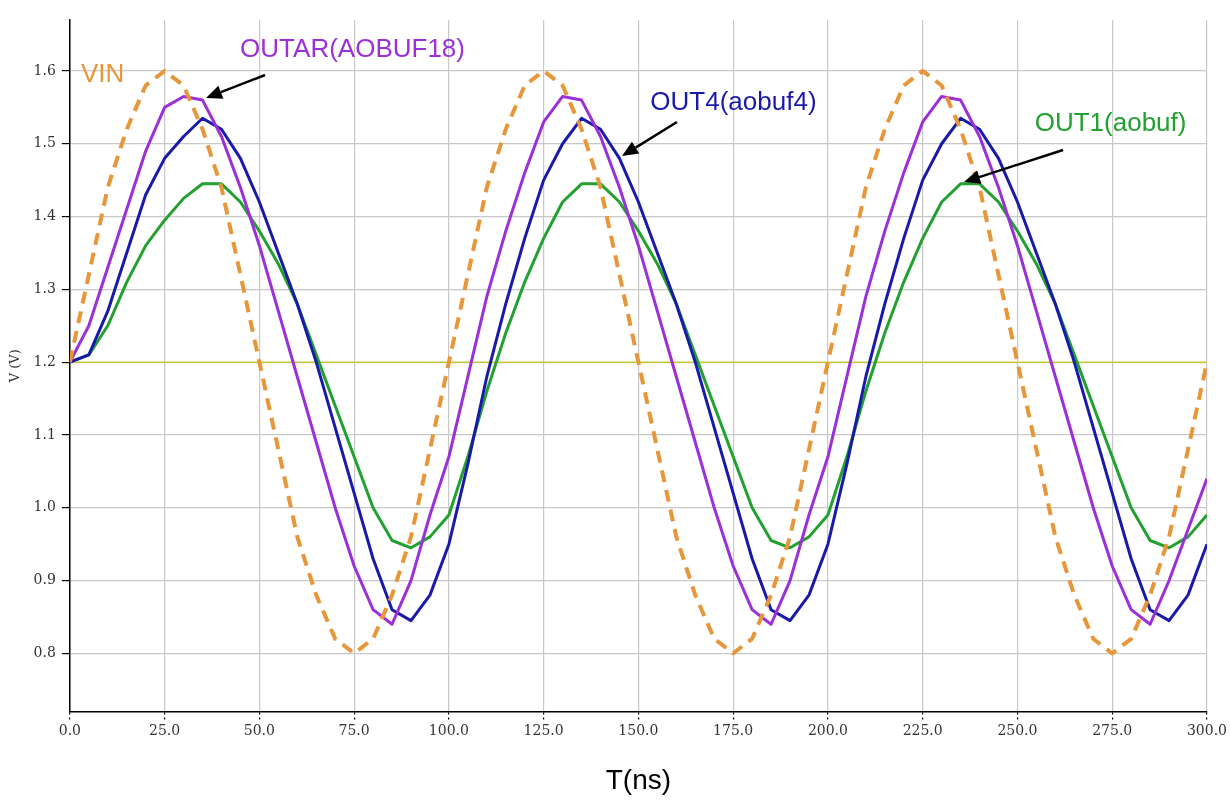 The height and width of the screenshot is (804, 1230). What do you see at coordinates (44, 215) in the screenshot?
I see `y-tick-label: 1.4` at bounding box center [44, 215].